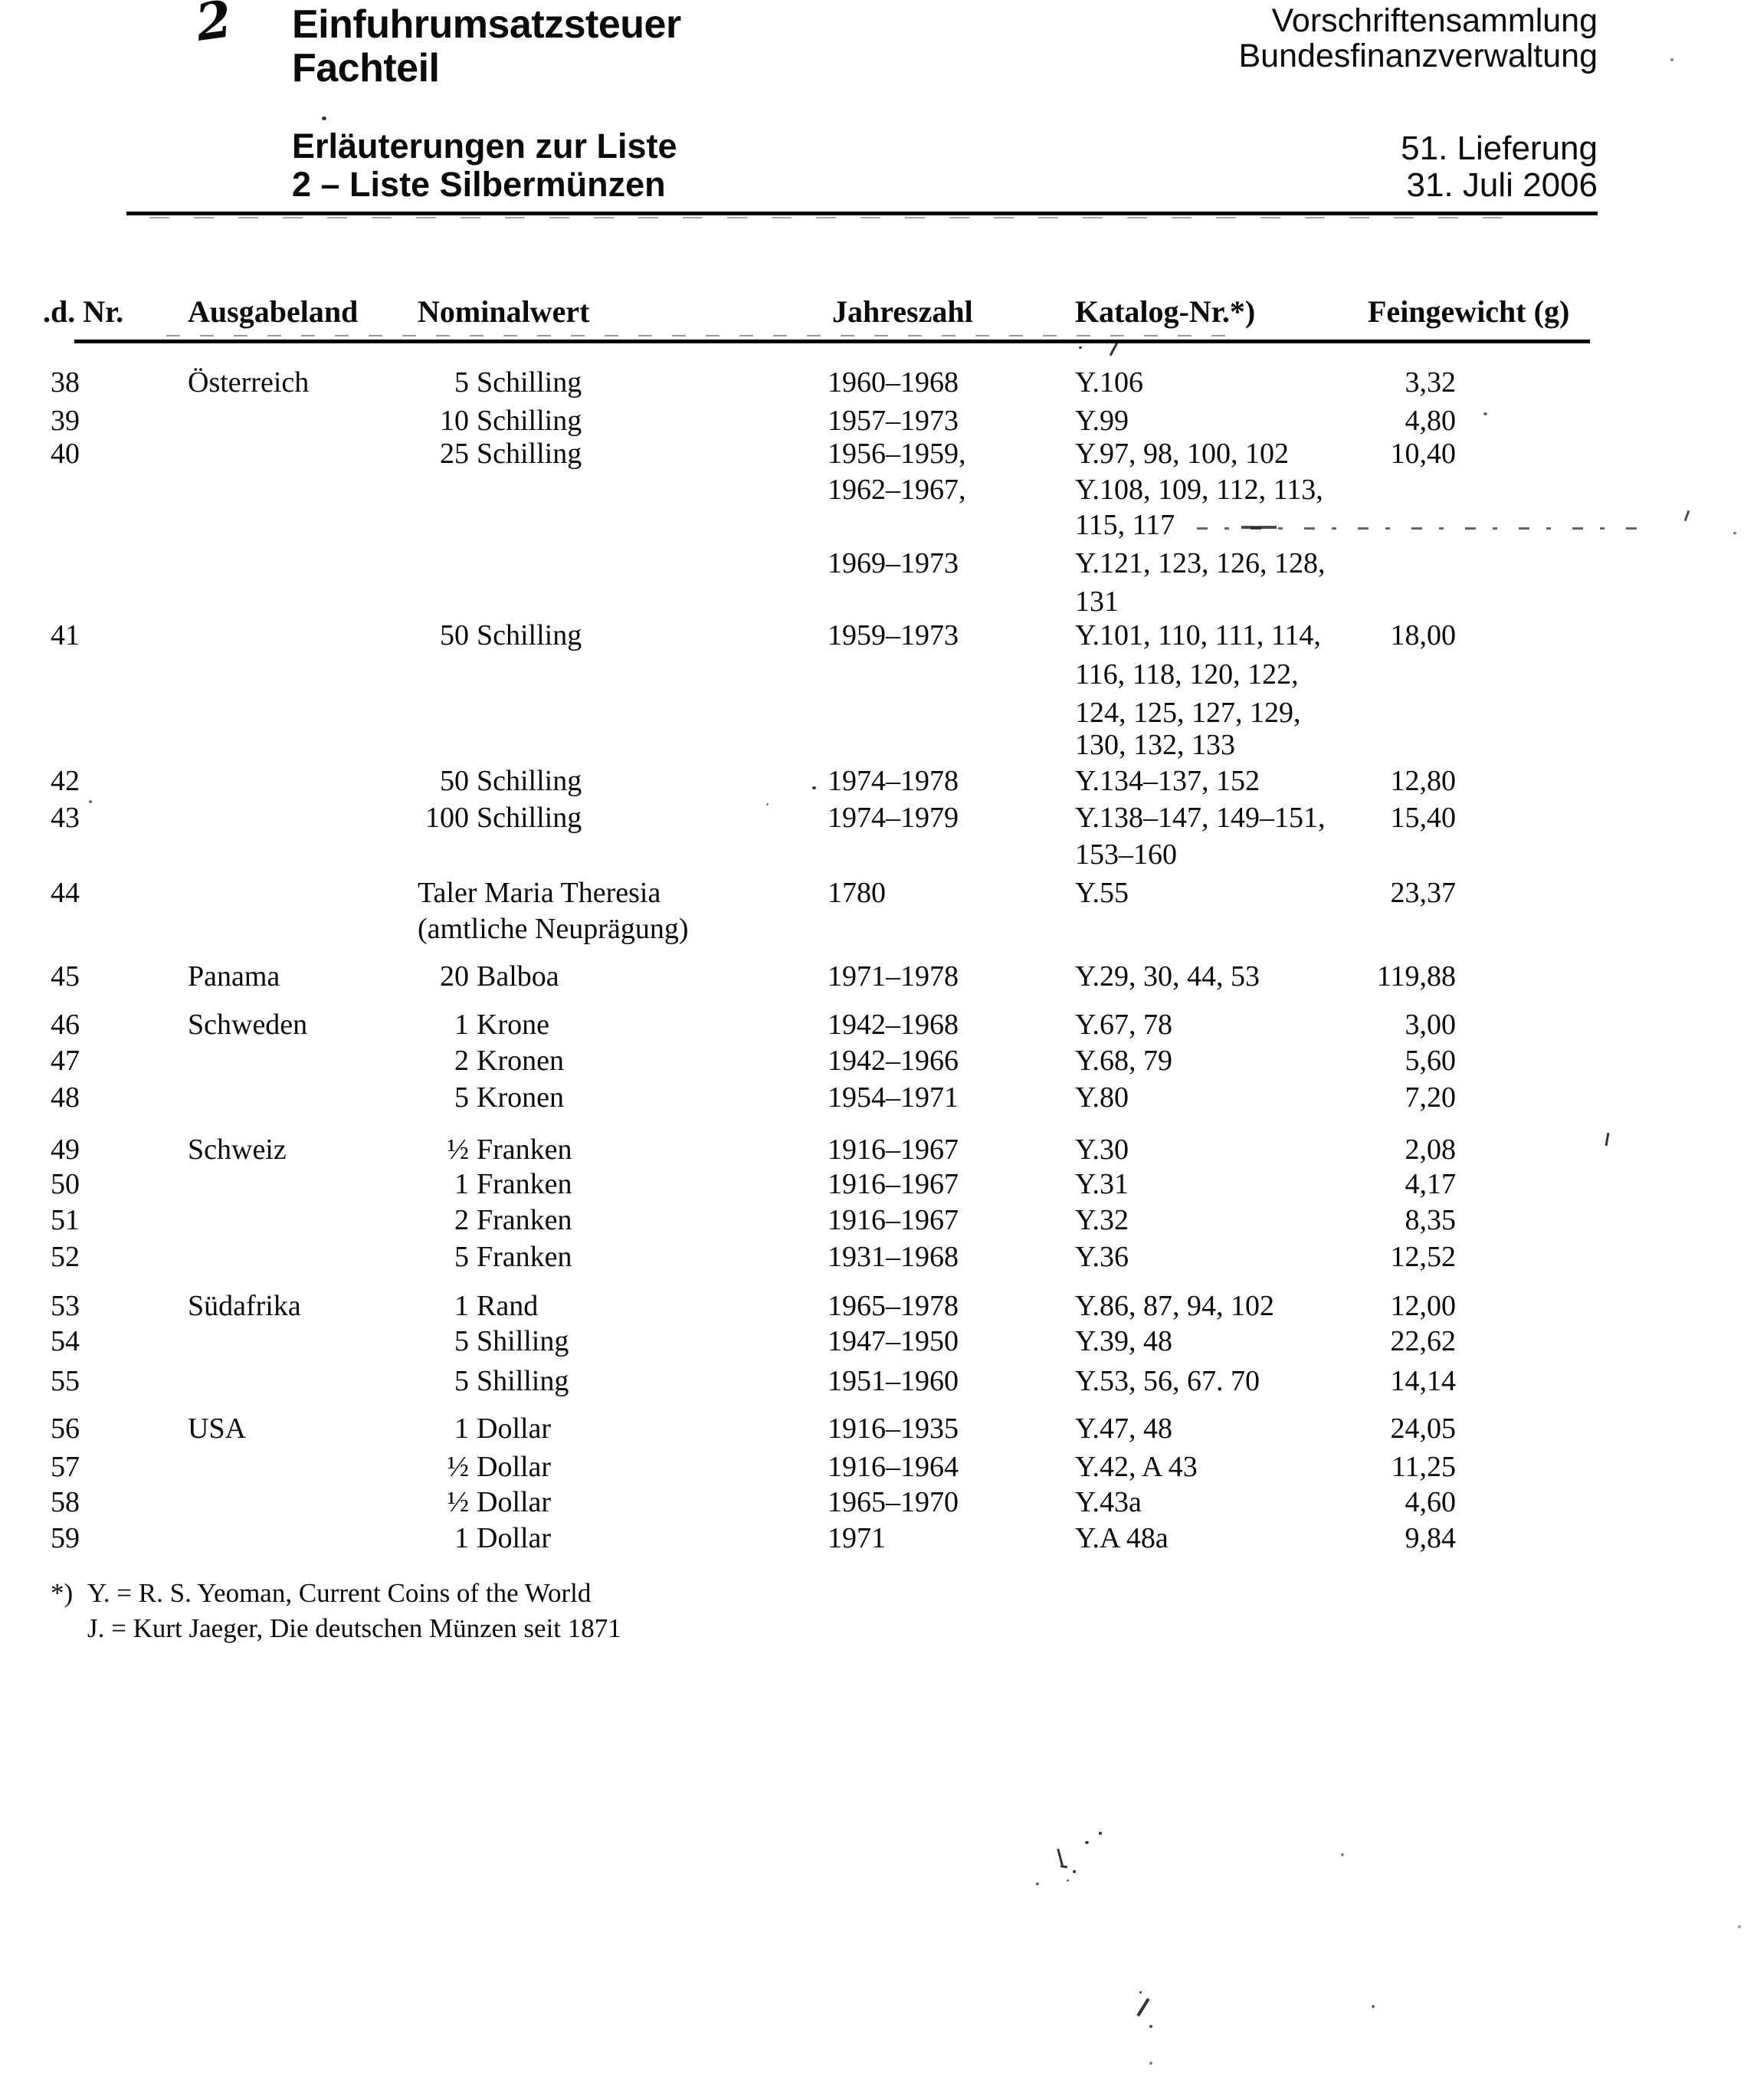 Image resolution: width=1757 pixels, height=2100 pixels. Describe the element at coordinates (857, 1538) in the screenshot. I see `row-year: 1971` at that location.